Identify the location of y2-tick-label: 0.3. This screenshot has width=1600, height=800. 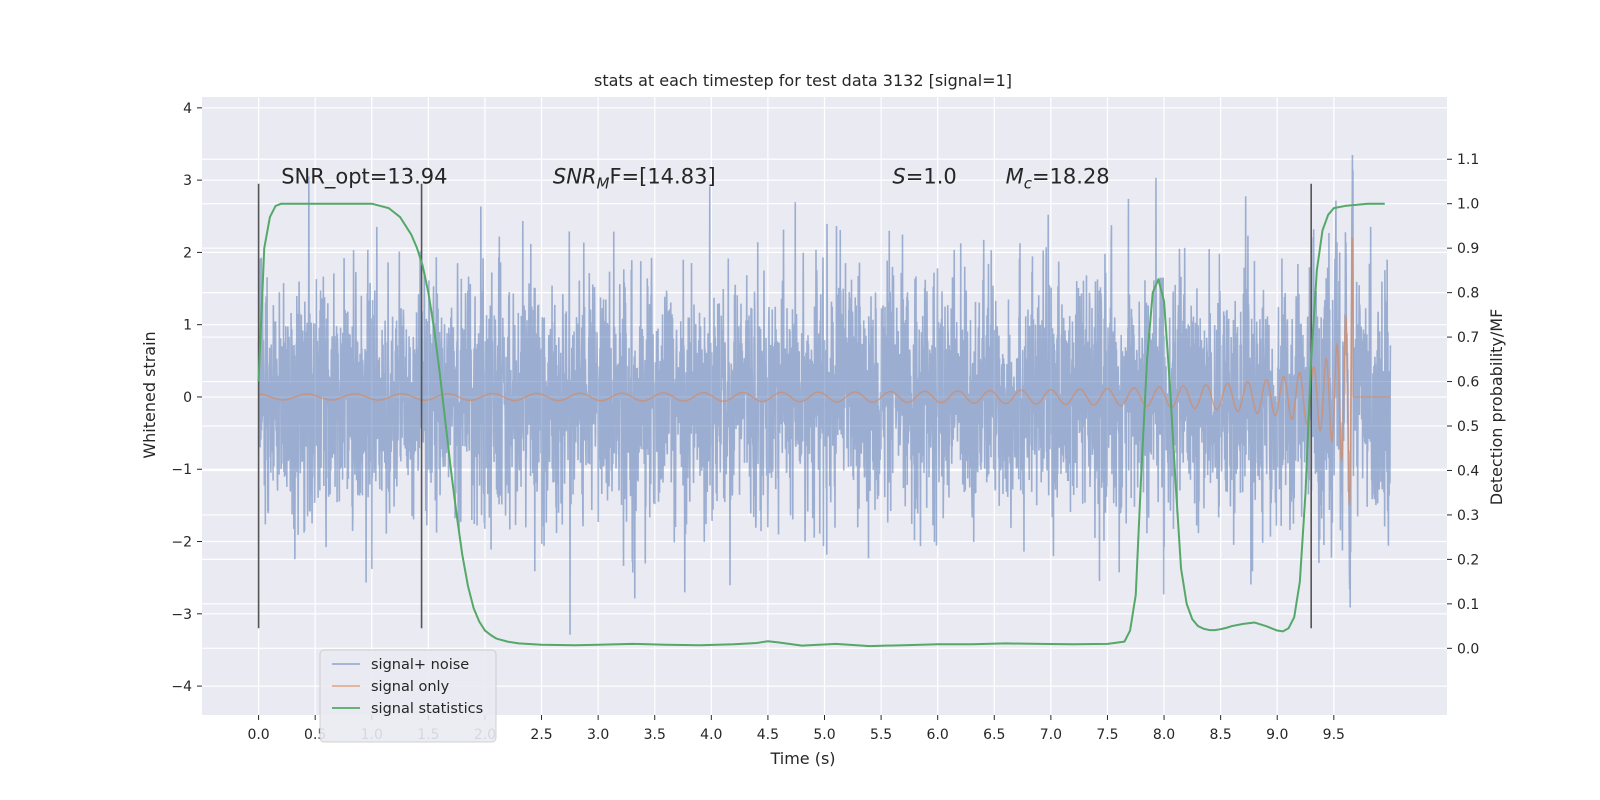
(1468, 516).